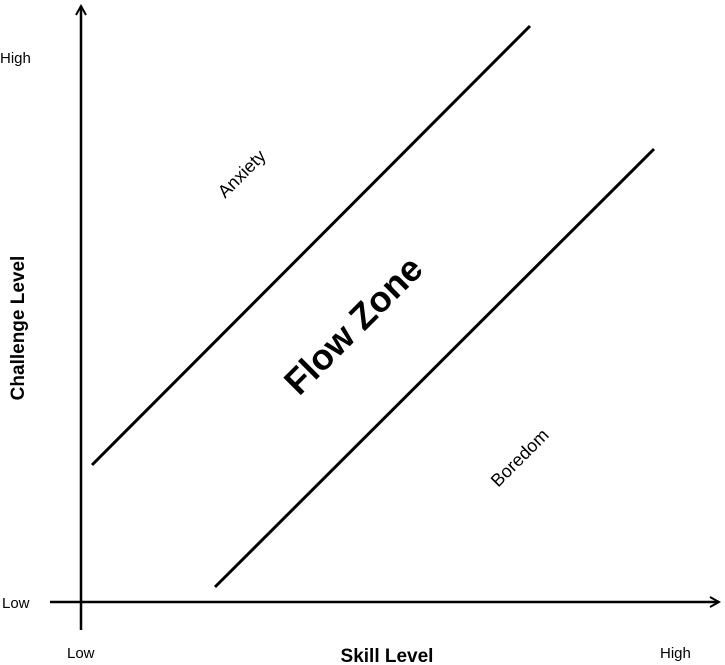 This screenshot has height=665, width=725. I want to click on y-high-label: High, so click(15, 58).